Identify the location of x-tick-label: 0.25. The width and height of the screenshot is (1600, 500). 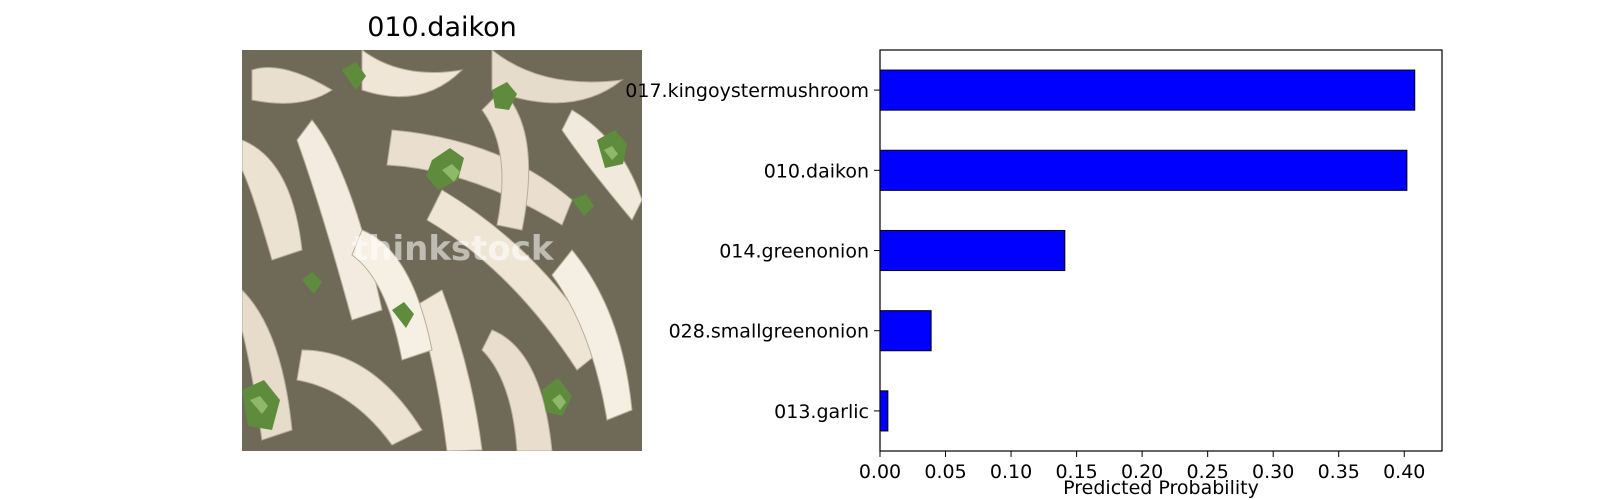
(1208, 472).